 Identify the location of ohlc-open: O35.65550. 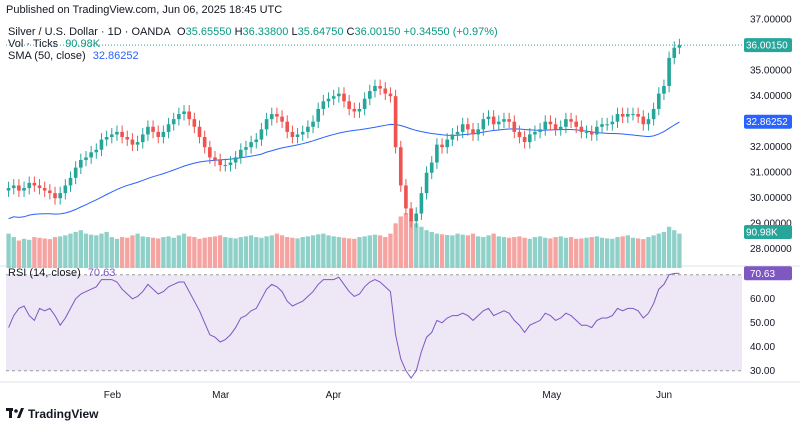
(204, 32).